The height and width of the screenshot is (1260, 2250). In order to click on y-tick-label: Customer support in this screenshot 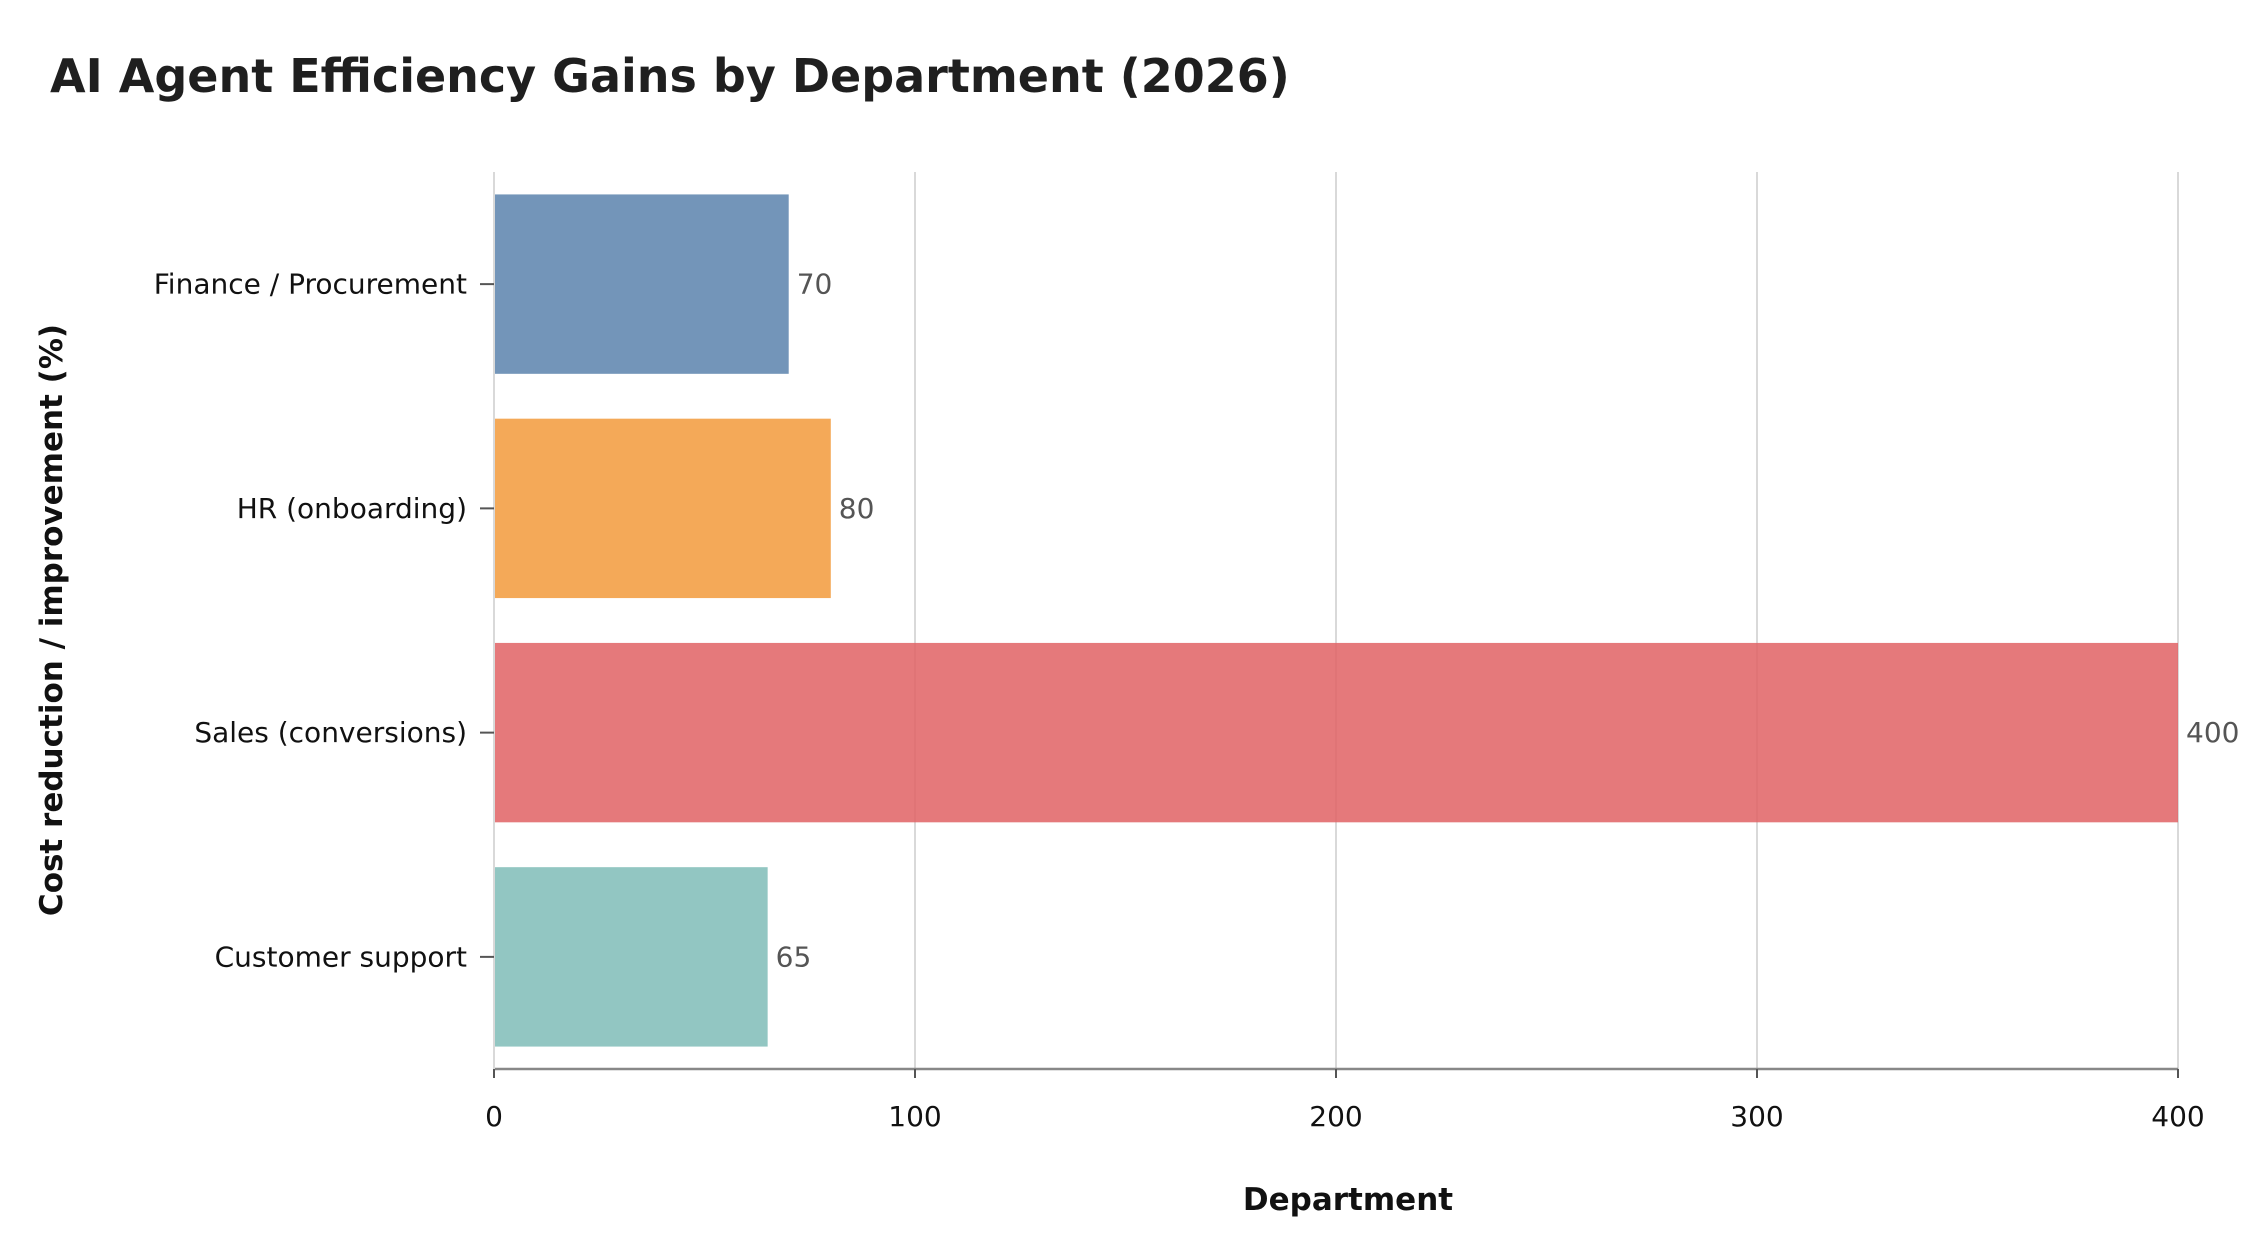, I will do `click(341, 956)`.